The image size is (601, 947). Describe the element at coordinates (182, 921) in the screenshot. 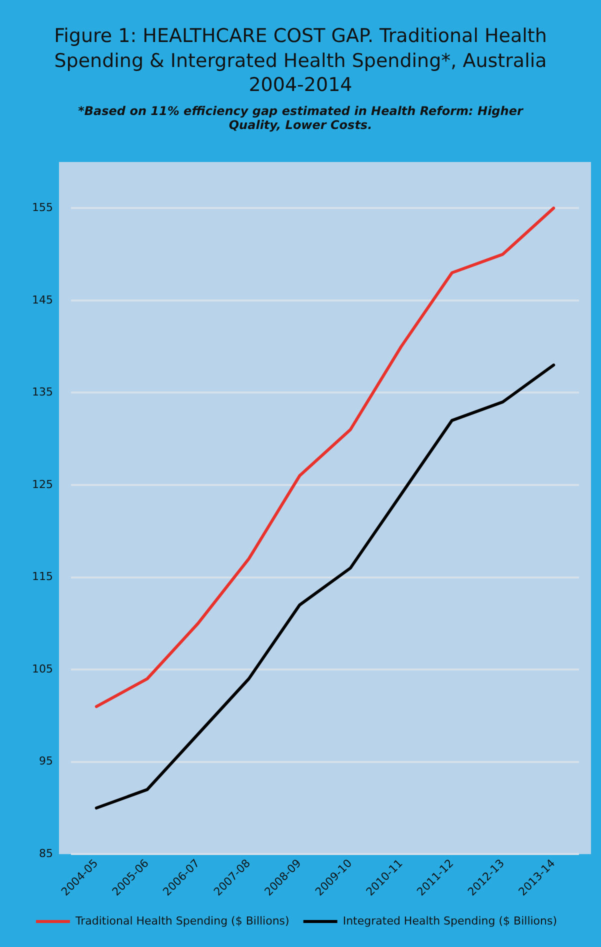

I see `legend-label: Traditional Health Spending ($ Billions)` at that location.